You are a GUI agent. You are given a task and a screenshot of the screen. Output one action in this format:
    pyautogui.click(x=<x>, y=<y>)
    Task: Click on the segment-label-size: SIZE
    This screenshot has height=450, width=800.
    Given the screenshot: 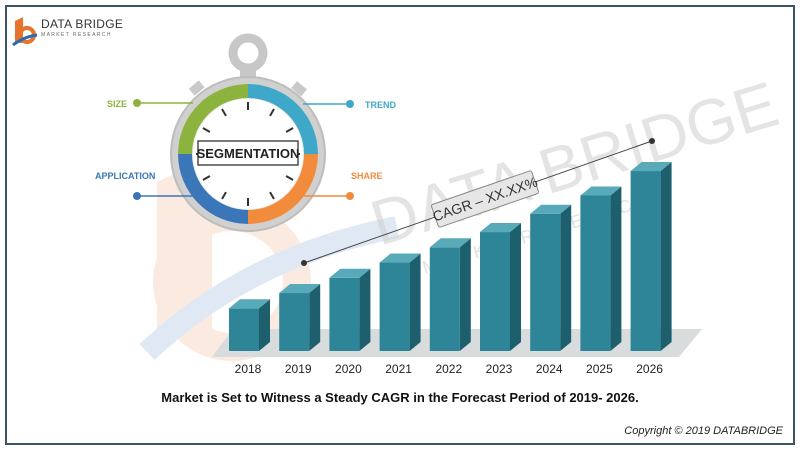 What is the action you would take?
    pyautogui.click(x=117, y=104)
    